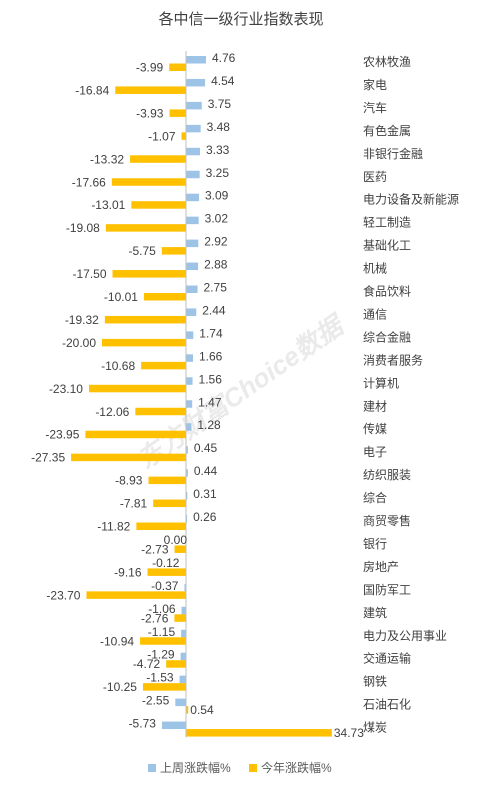 The width and height of the screenshot is (482, 796). Describe the element at coordinates (107, 159) in the screenshot. I see `data-label-ytd: -13.32` at that location.